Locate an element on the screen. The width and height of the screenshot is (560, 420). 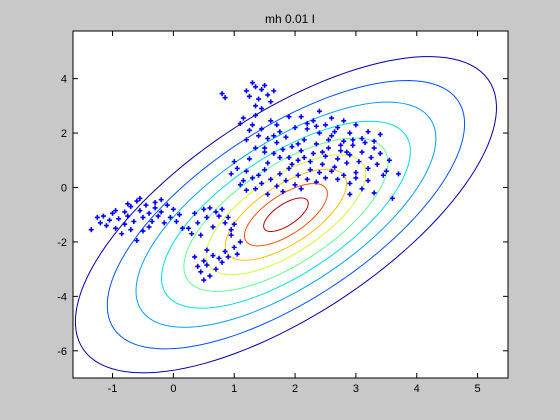
y-tick-label: 4 is located at coordinates (64, 80).